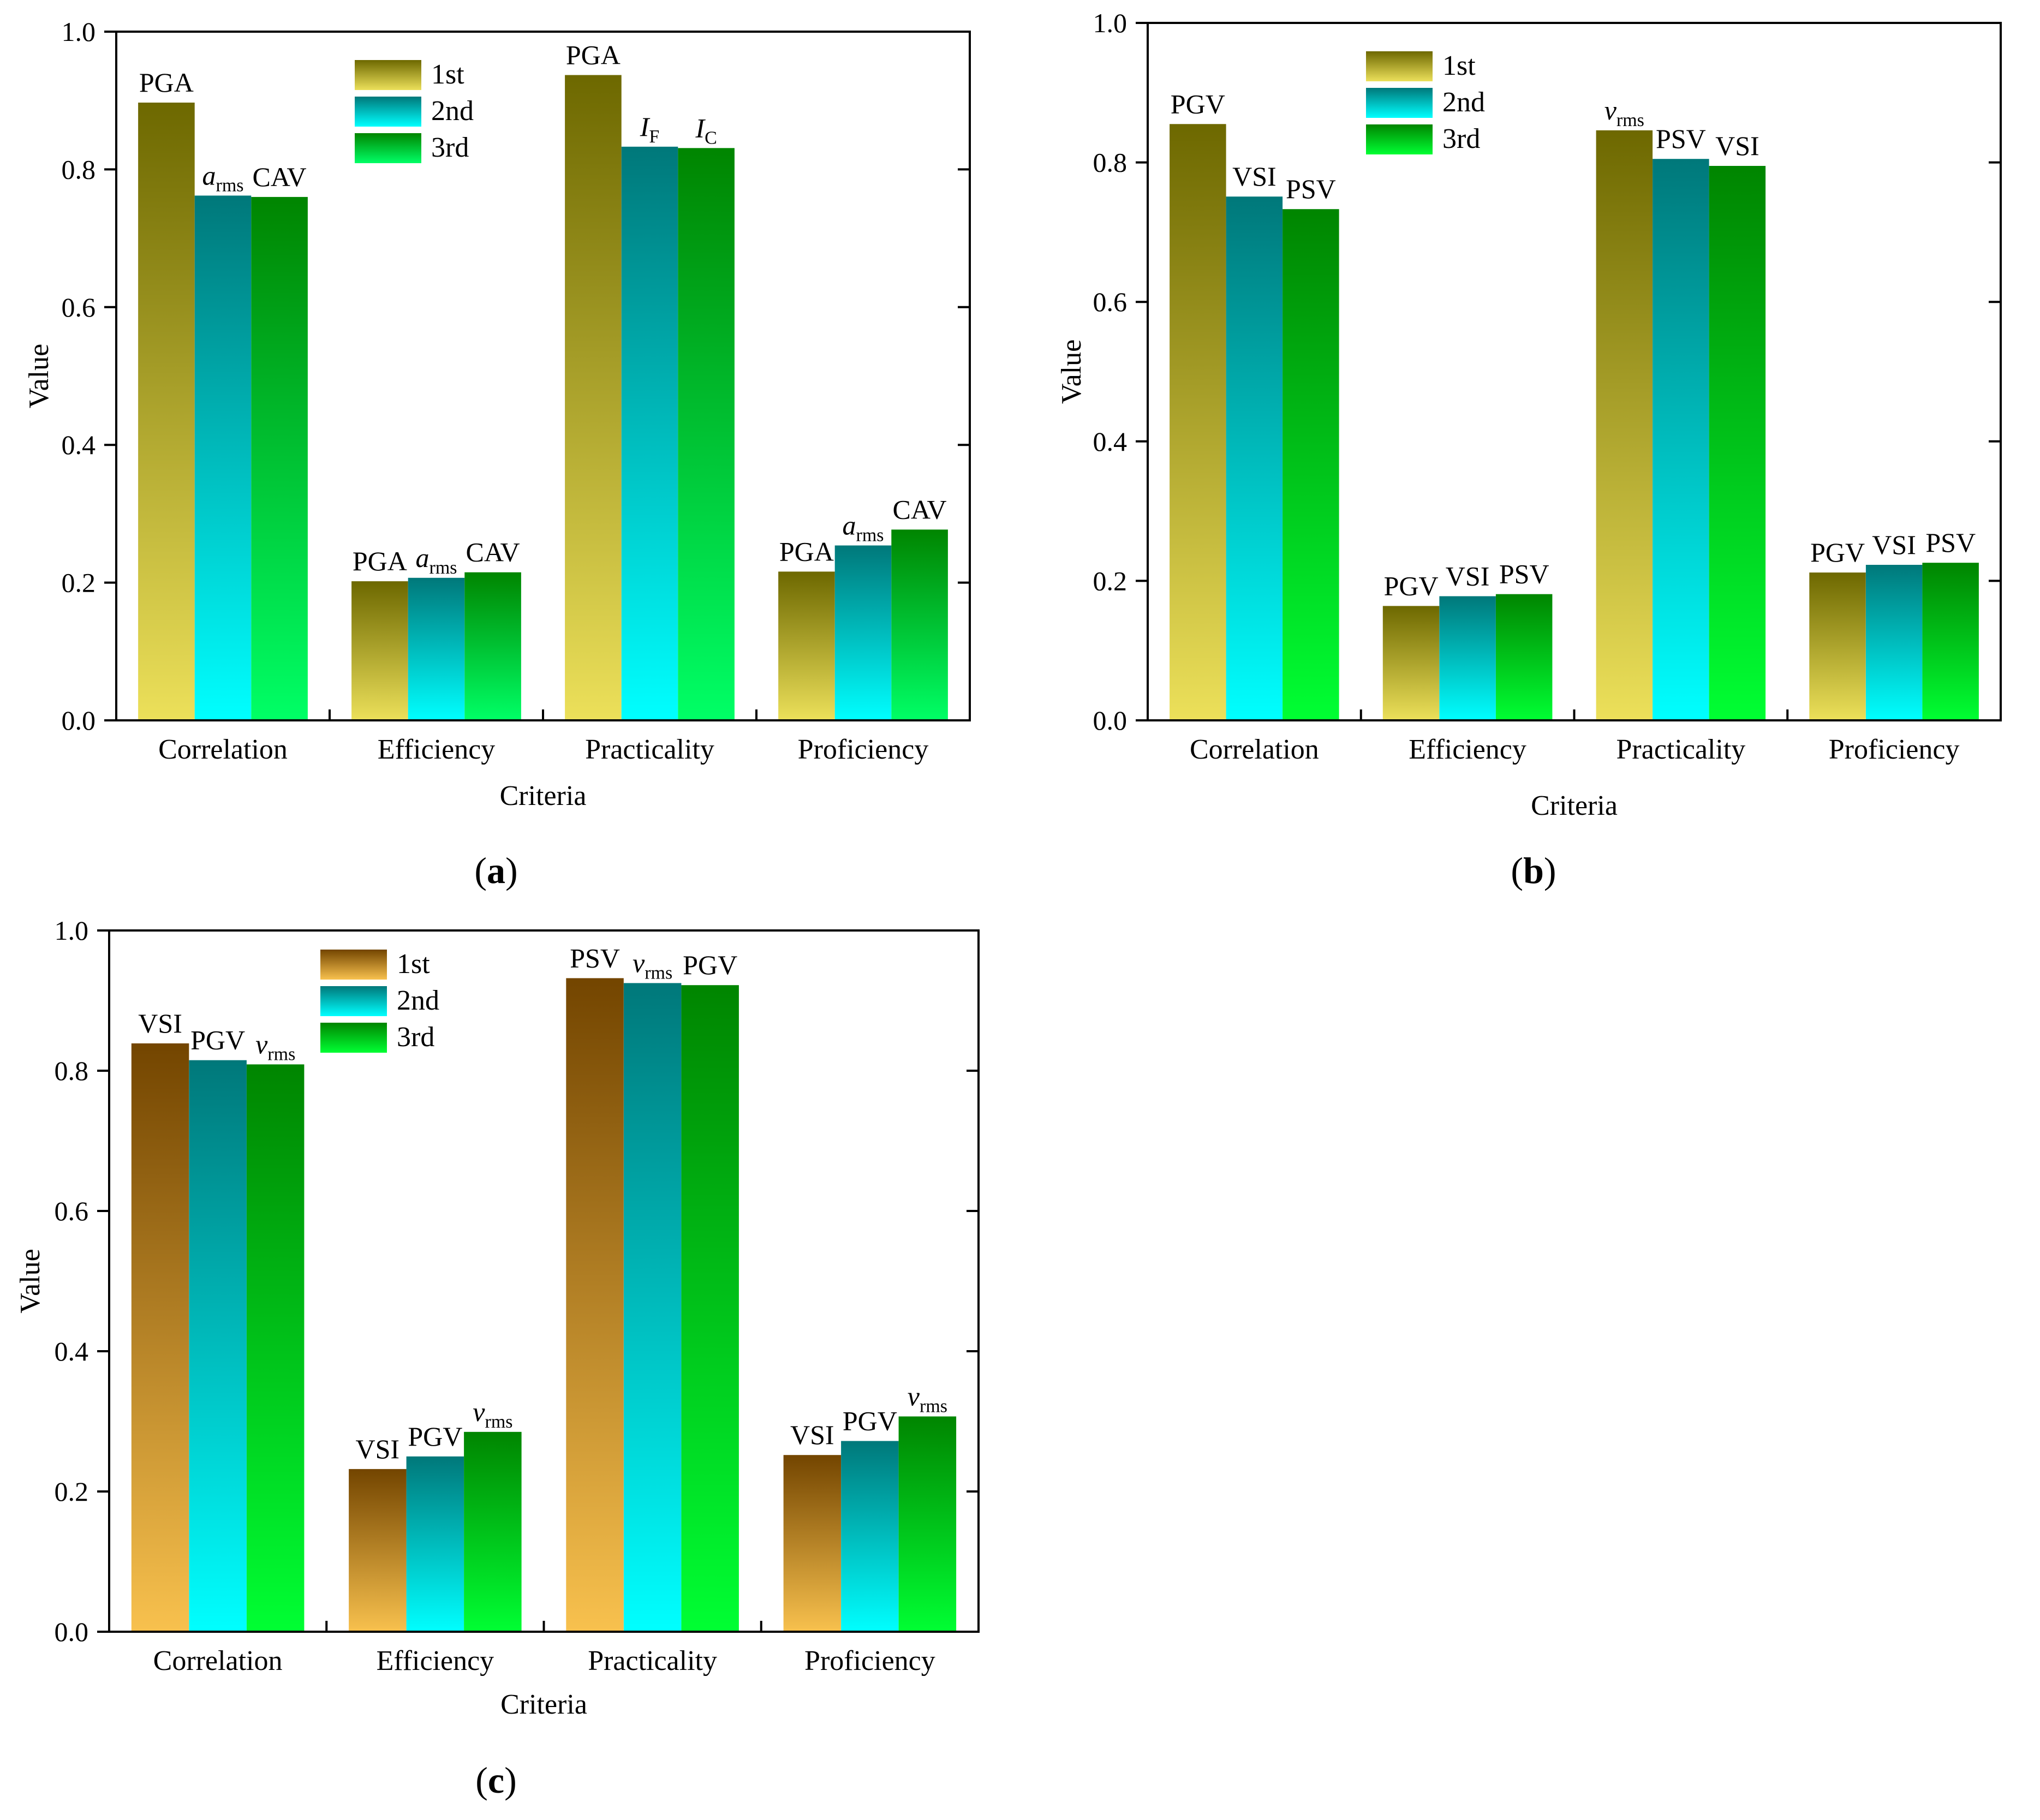  I want to click on bar-label-a-1-2: CAV, so click(493, 552).